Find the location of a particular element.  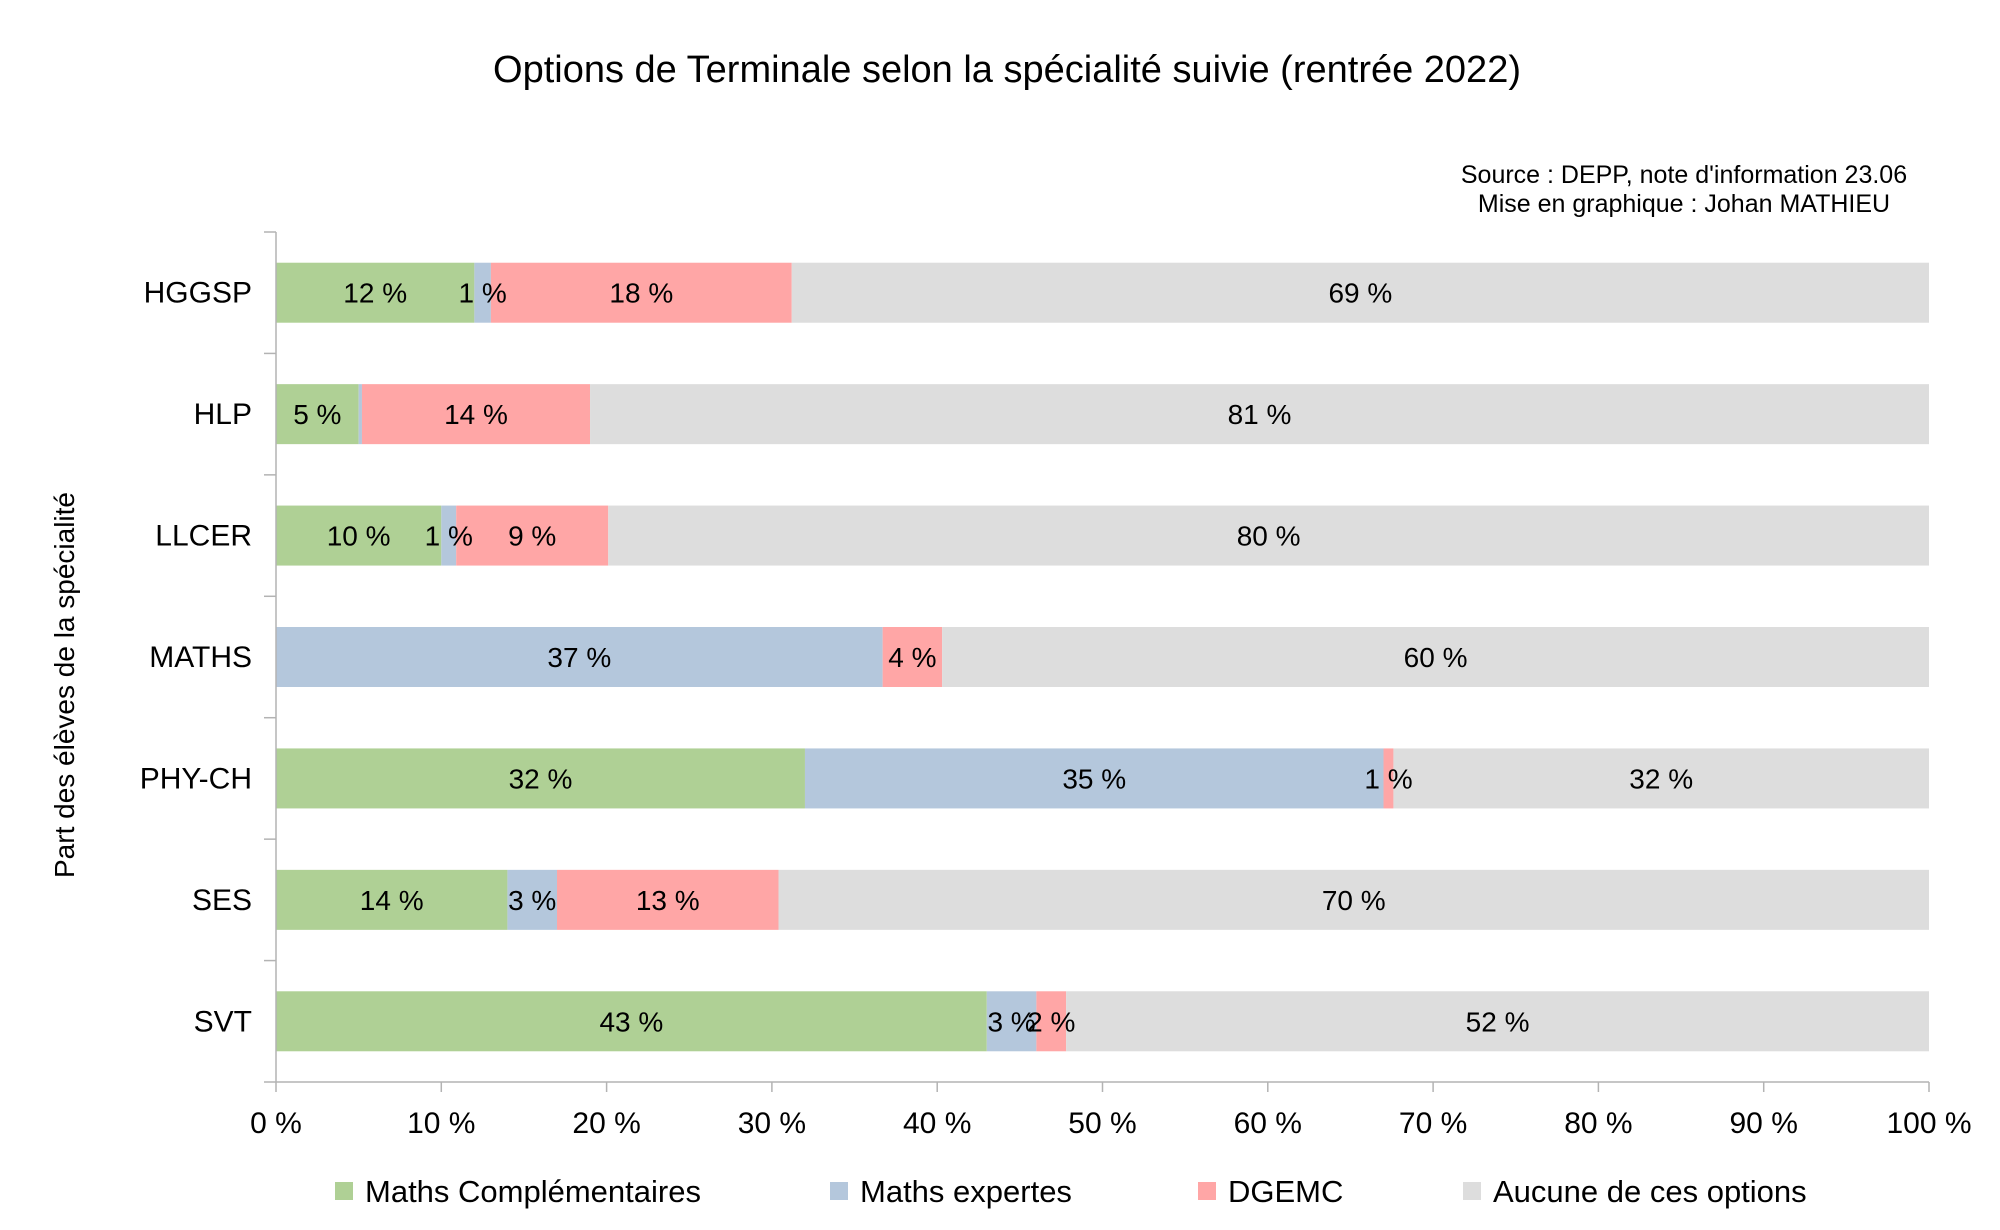

data-label: 9 % is located at coordinates (532, 536).